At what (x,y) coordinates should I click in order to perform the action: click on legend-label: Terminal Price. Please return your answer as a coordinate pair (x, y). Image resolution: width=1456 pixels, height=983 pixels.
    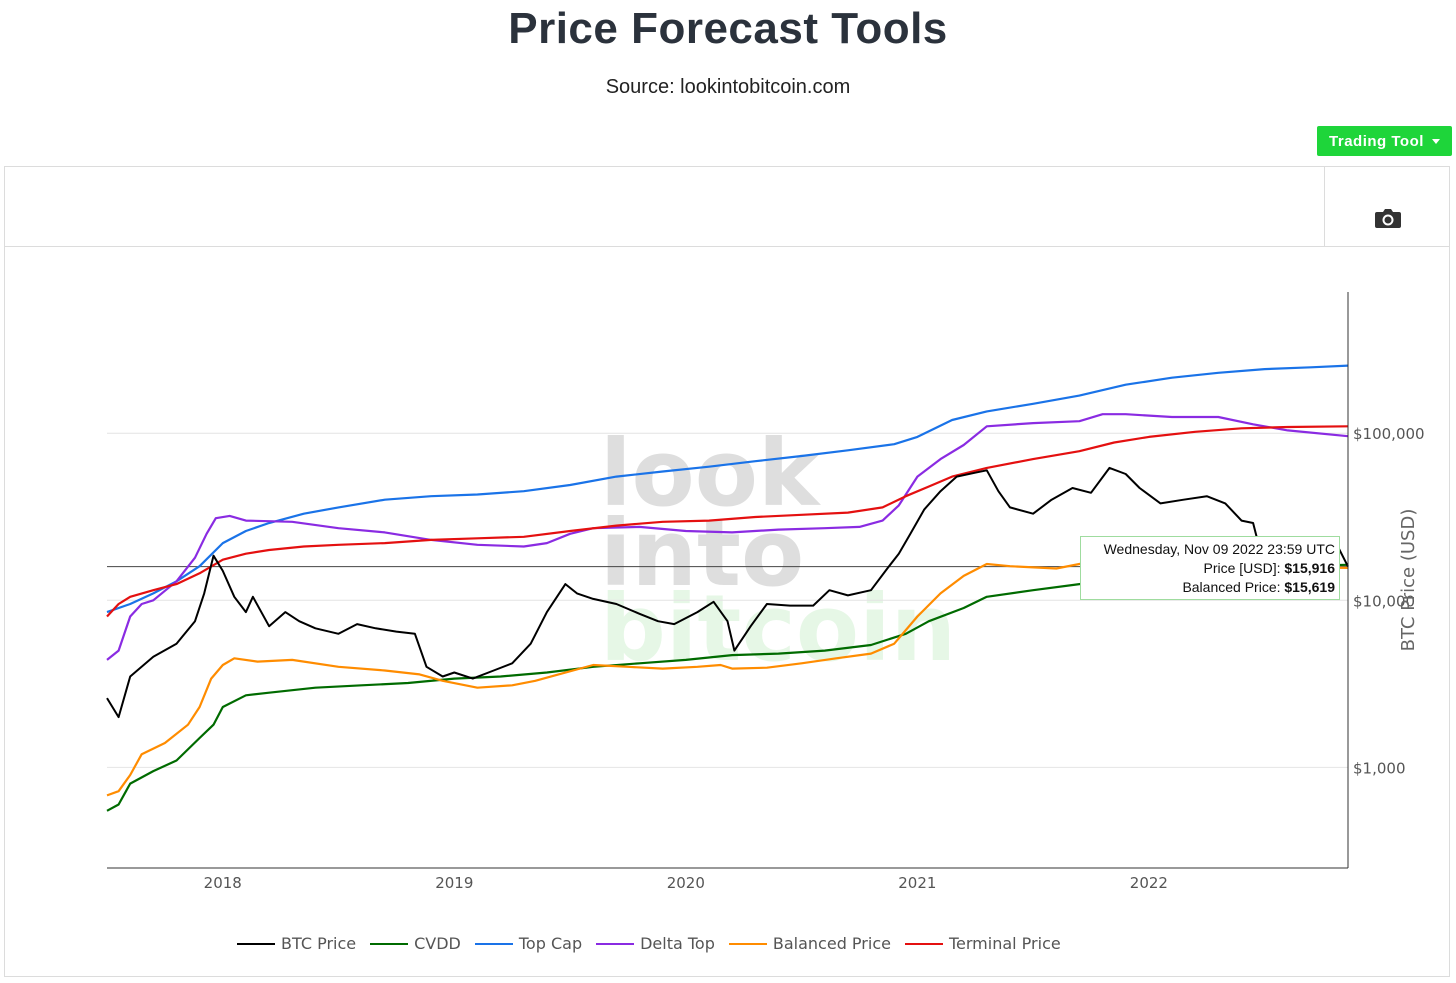
    Looking at the image, I should click on (1004, 943).